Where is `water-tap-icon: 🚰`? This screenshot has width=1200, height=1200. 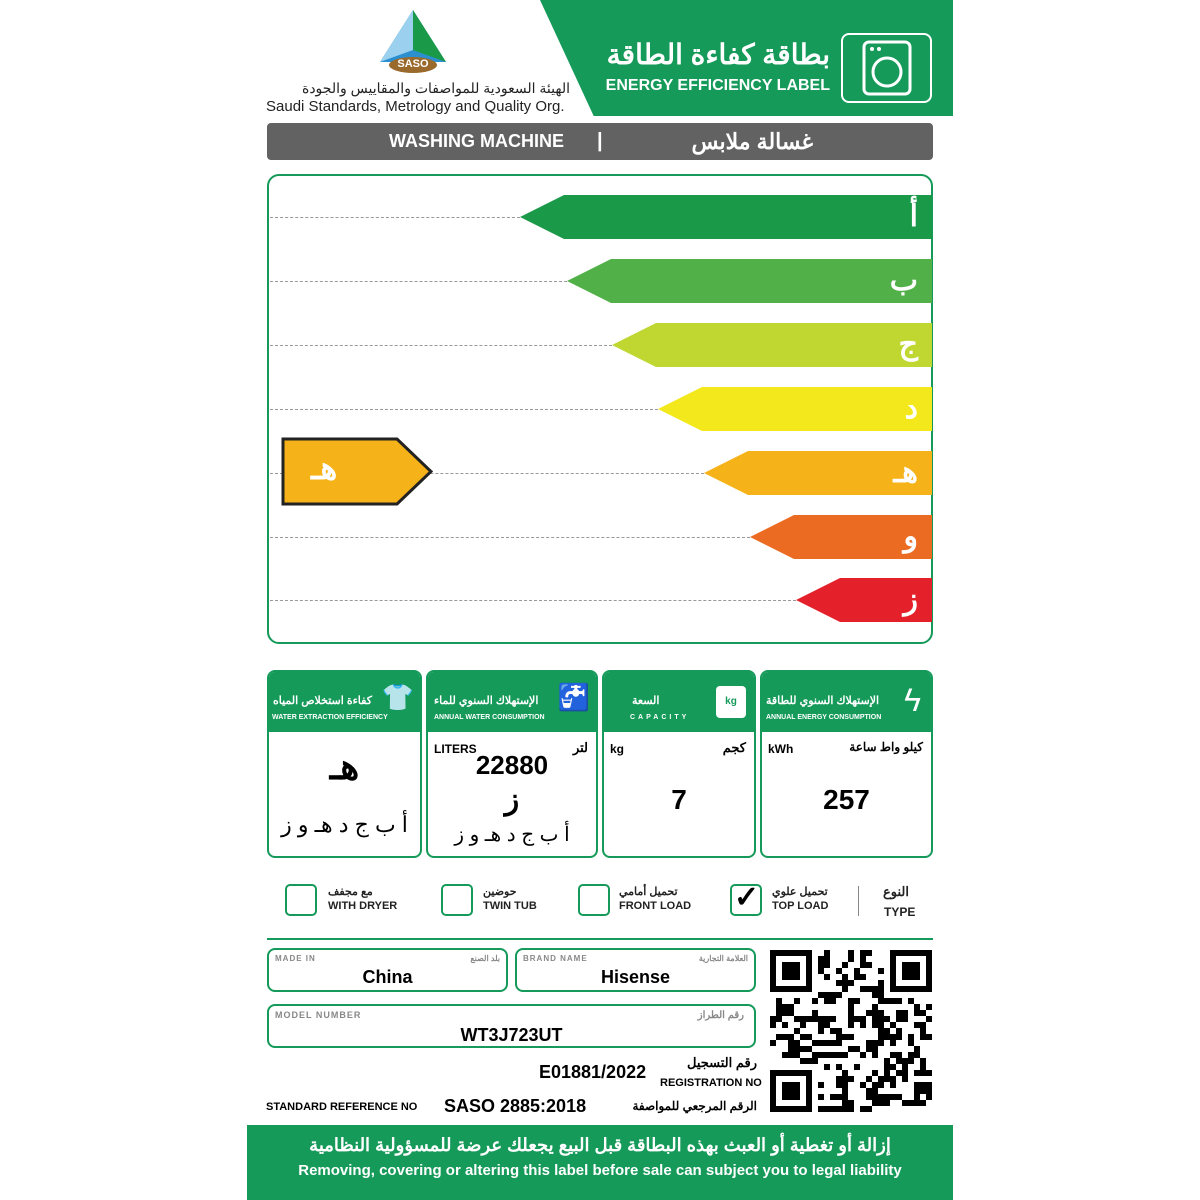 water-tap-icon: 🚰 is located at coordinates (573, 697).